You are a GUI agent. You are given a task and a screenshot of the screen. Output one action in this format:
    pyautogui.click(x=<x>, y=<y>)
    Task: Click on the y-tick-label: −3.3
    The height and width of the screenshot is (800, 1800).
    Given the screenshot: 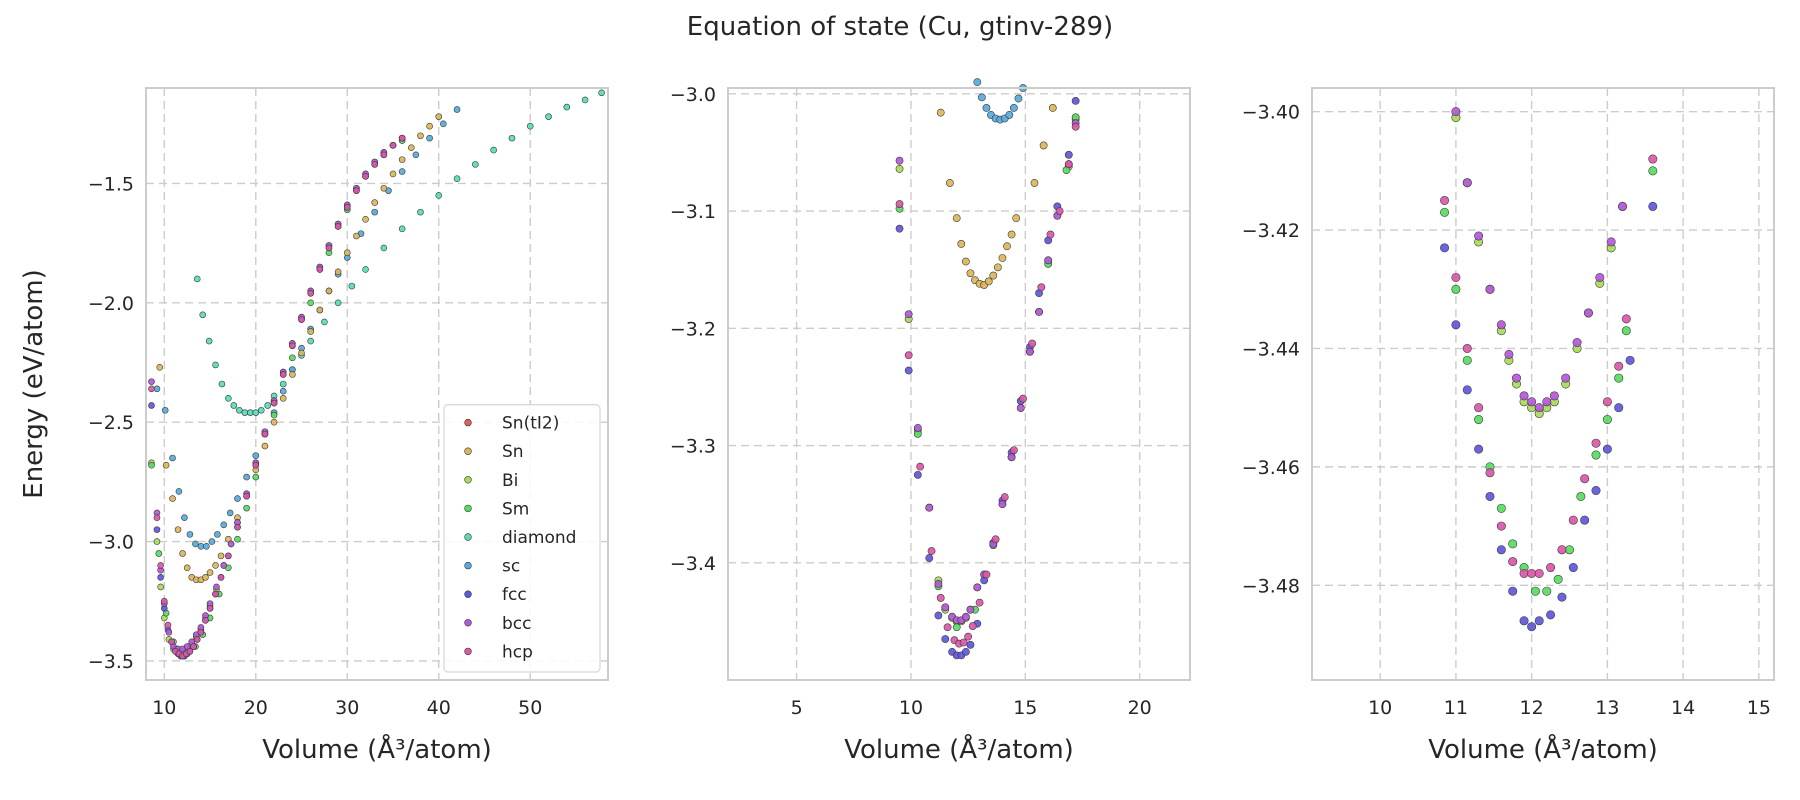 What is the action you would take?
    pyautogui.click(x=693, y=447)
    